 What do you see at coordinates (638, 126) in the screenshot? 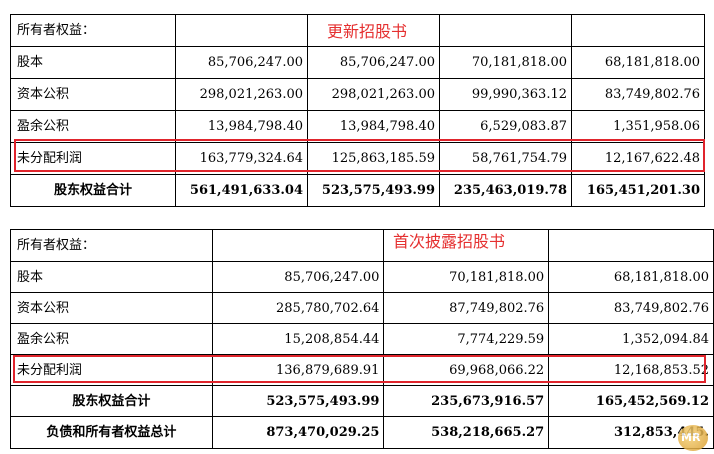
I see `cell-value: 1,351,958.06` at bounding box center [638, 126].